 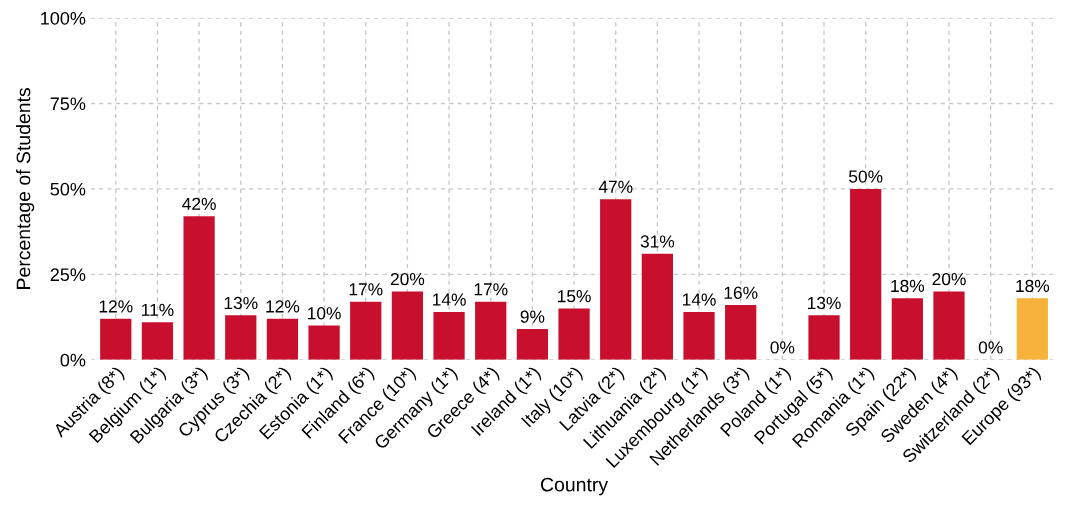 I want to click on data-label: 9%, so click(x=532, y=316).